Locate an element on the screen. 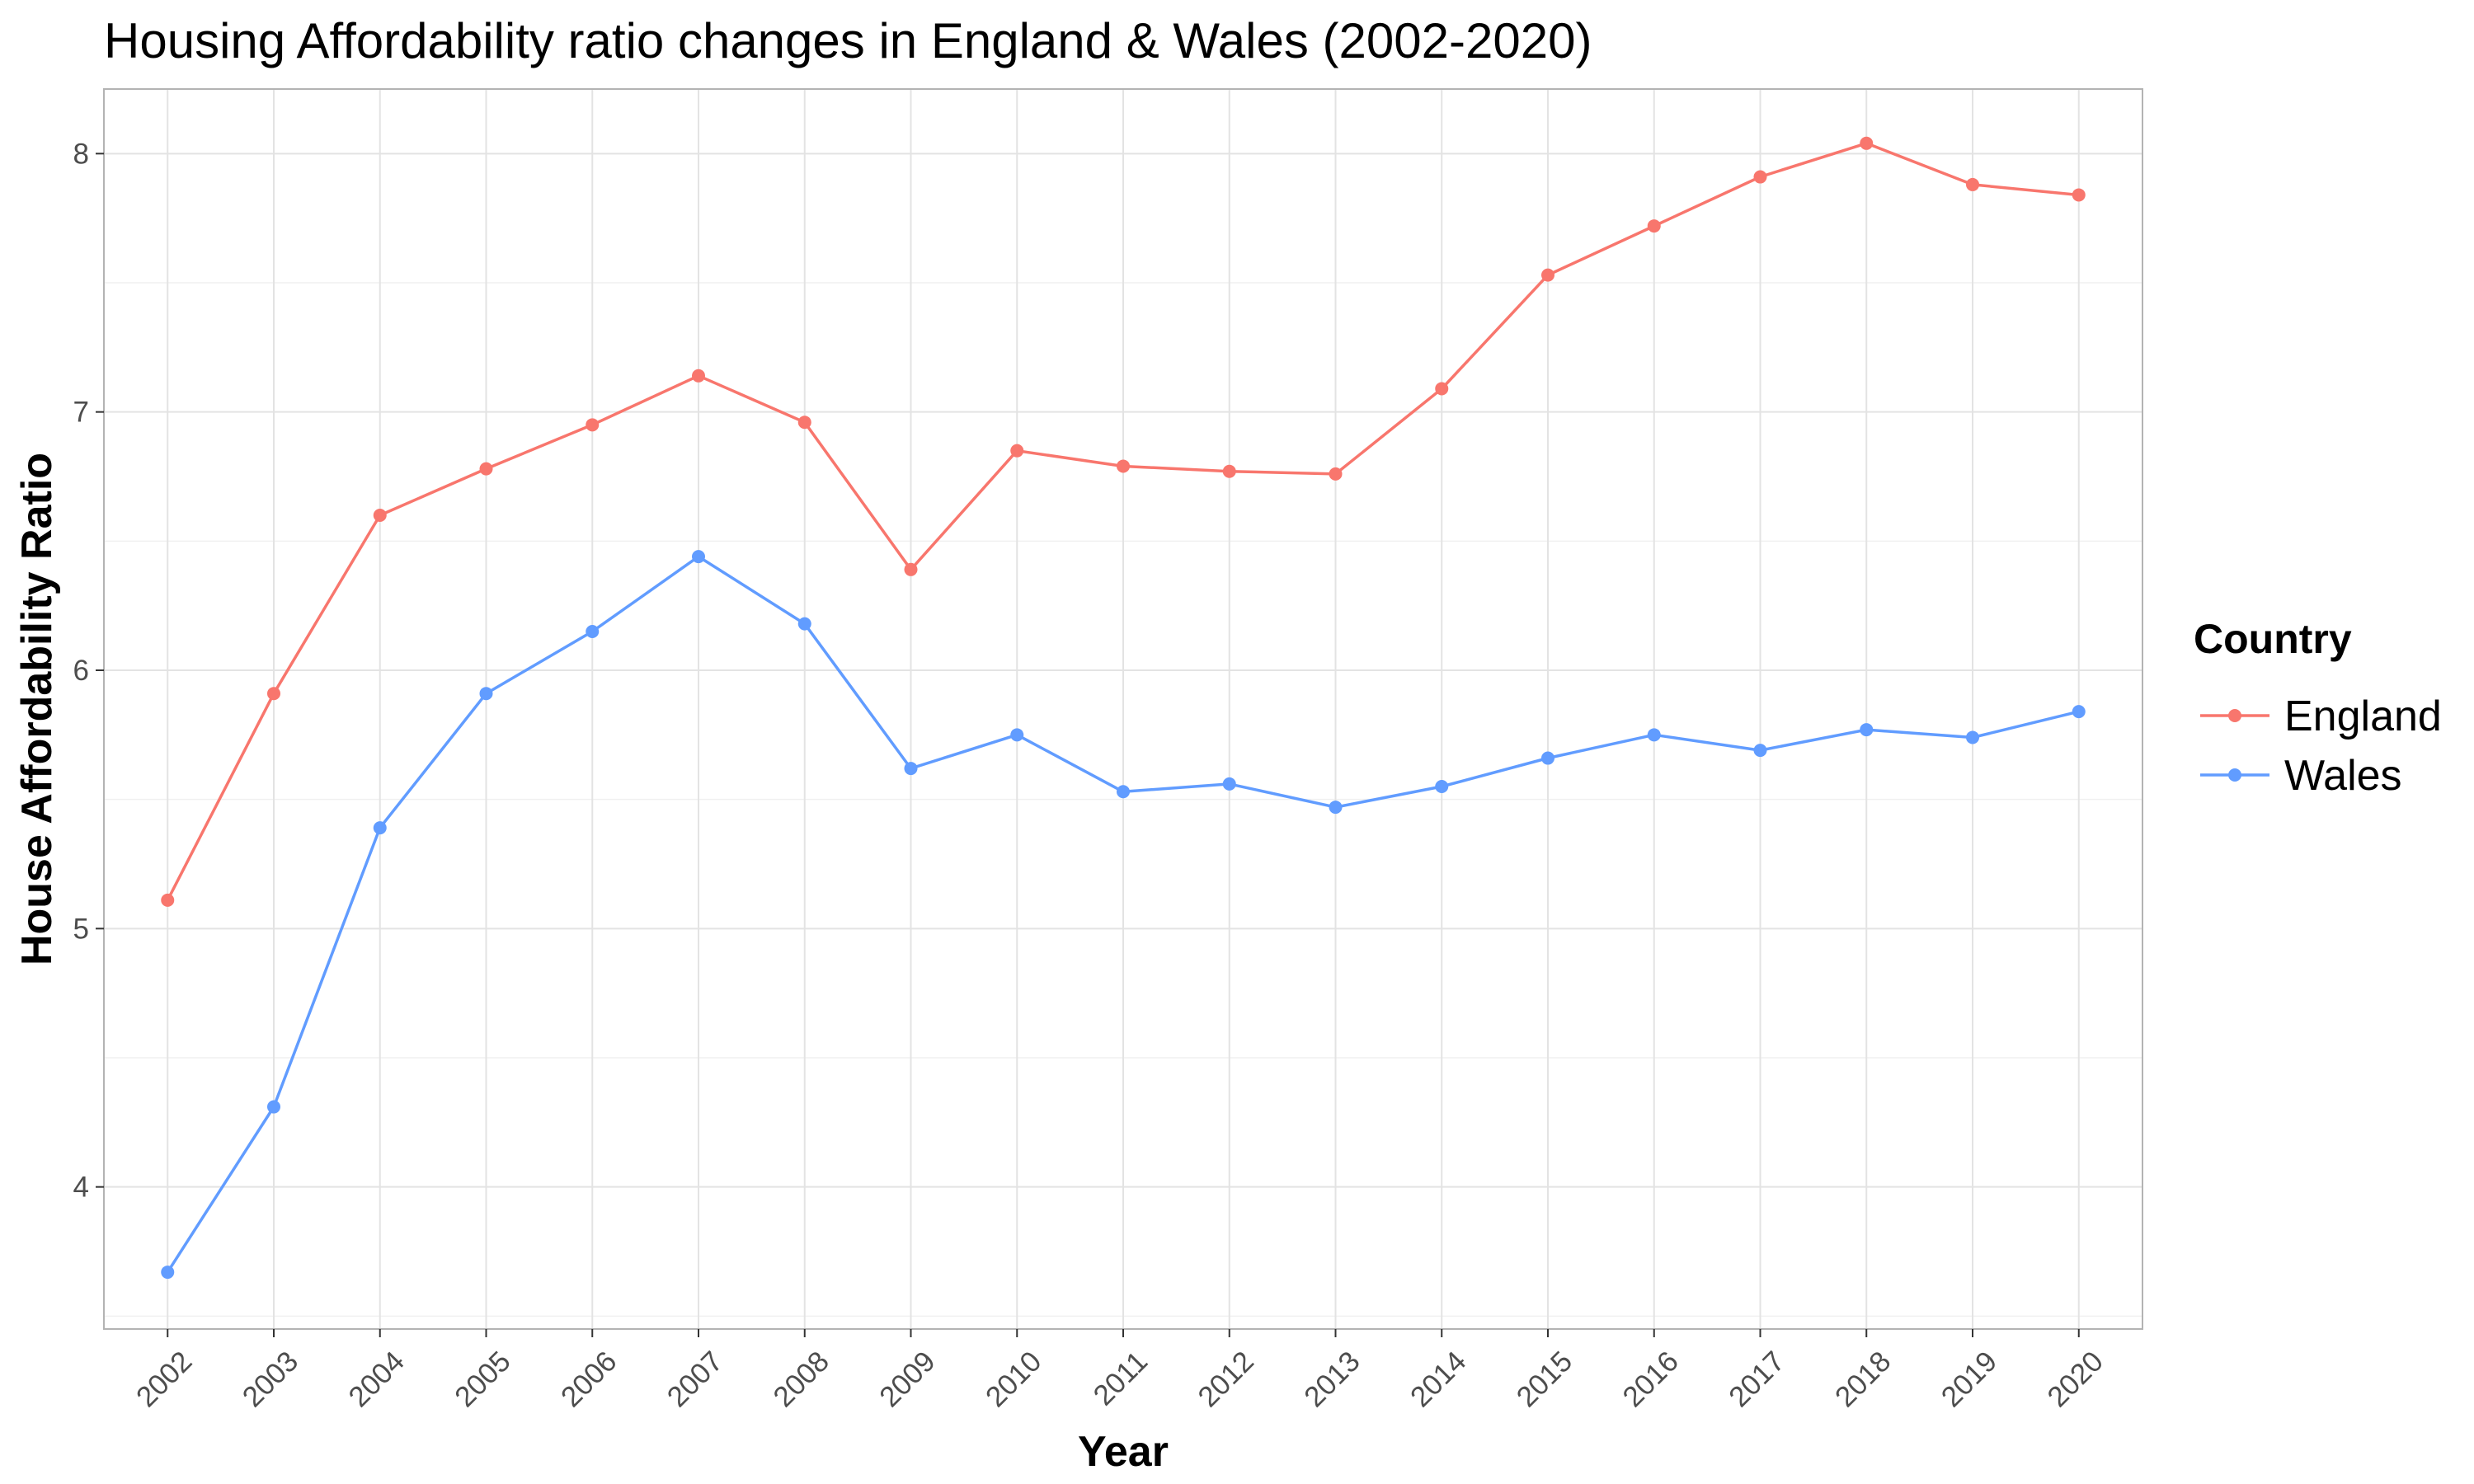 The image size is (2474, 1484). y-tick-label: 6 is located at coordinates (81, 671).